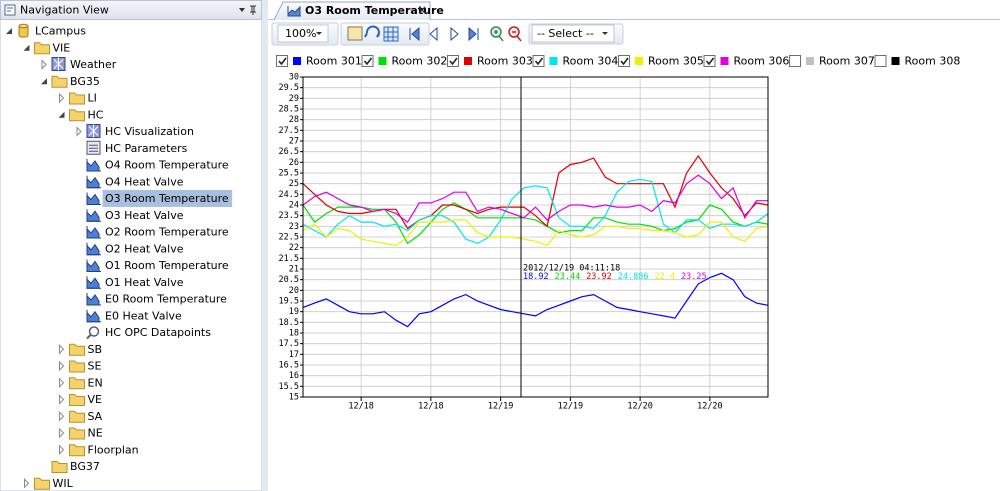 This screenshot has width=1000, height=491. I want to click on tree-node: NE, so click(81, 433).